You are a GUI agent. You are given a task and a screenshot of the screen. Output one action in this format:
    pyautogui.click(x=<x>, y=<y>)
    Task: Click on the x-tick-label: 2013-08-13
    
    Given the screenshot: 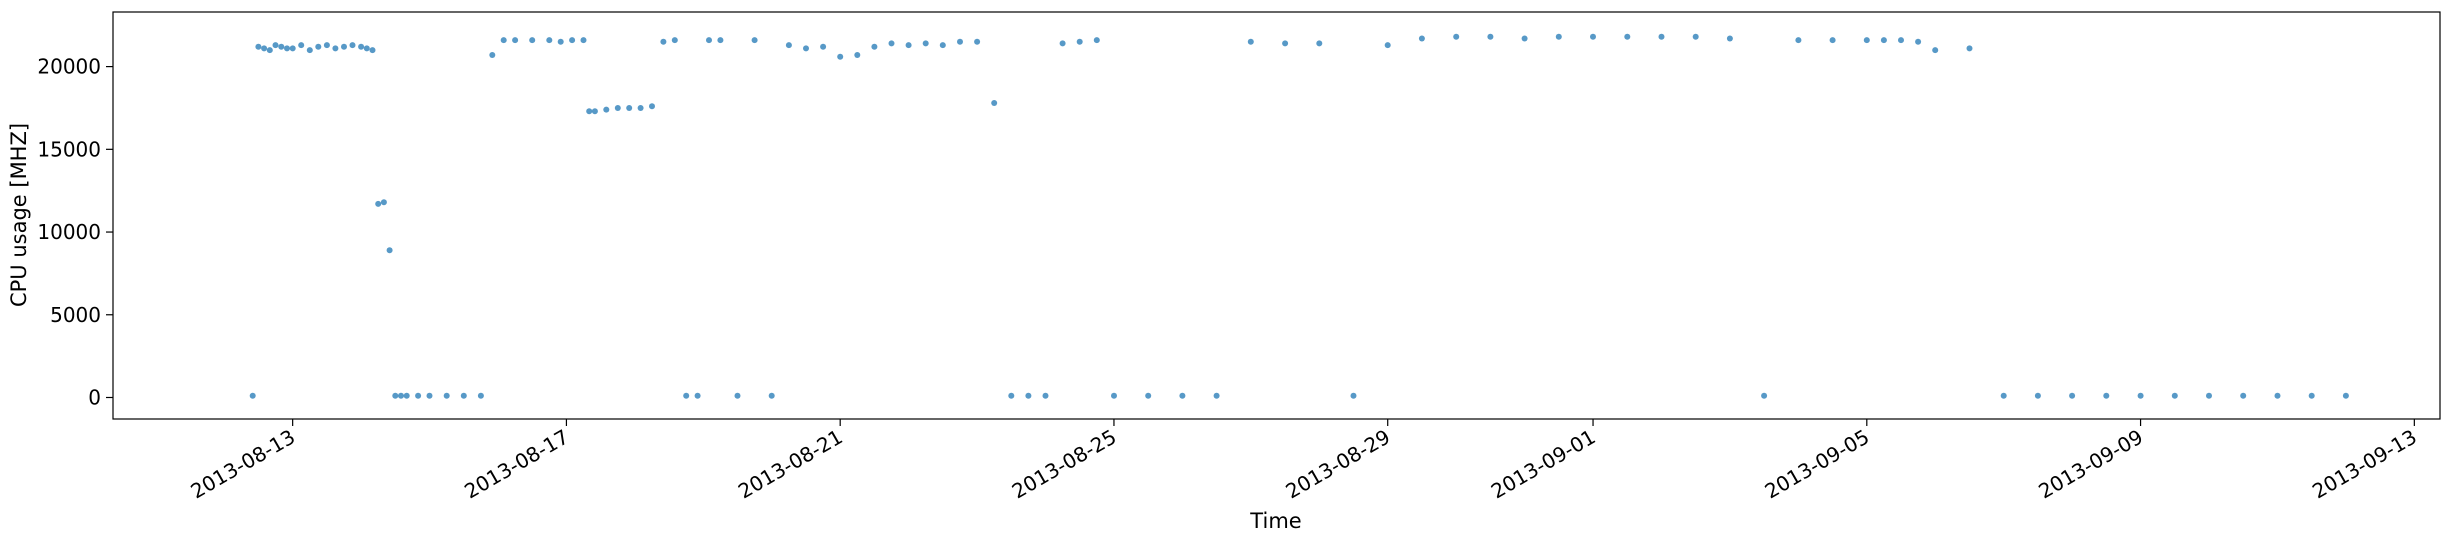 What is the action you would take?
    pyautogui.click(x=242, y=464)
    